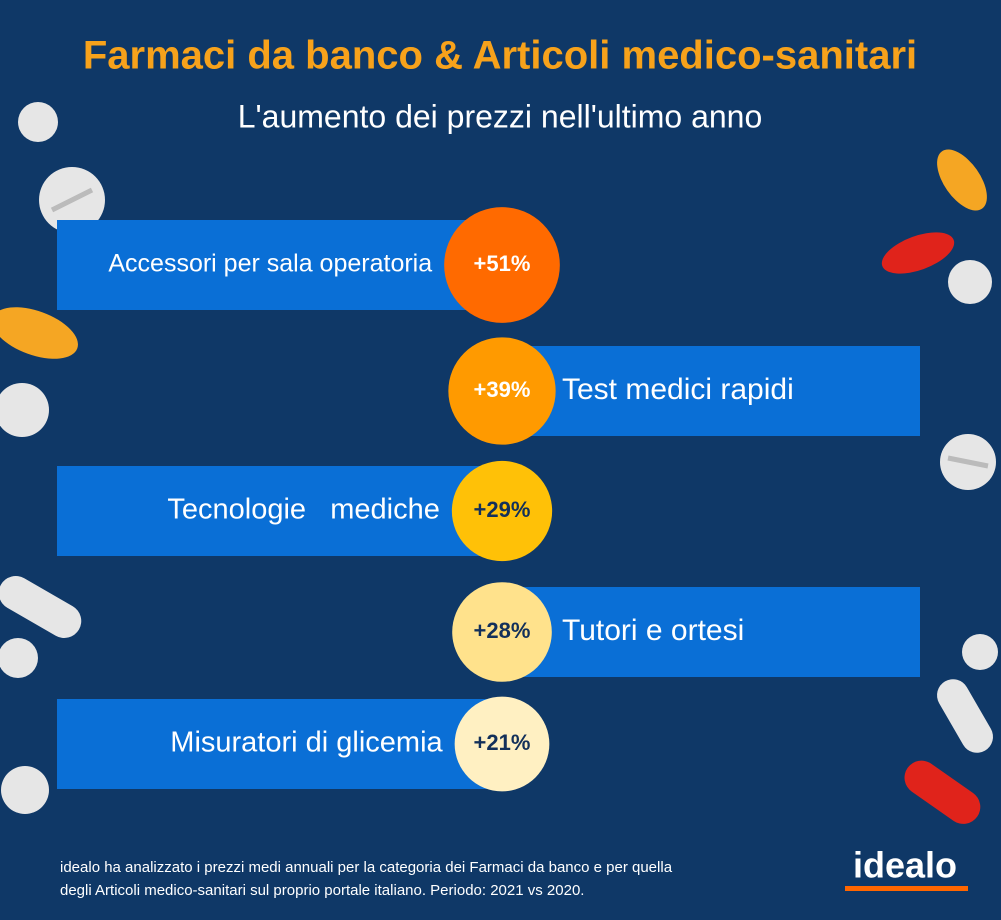 This screenshot has width=1001, height=920. Describe the element at coordinates (303, 510) in the screenshot. I see `category-label: Tecnologie mediche` at that location.